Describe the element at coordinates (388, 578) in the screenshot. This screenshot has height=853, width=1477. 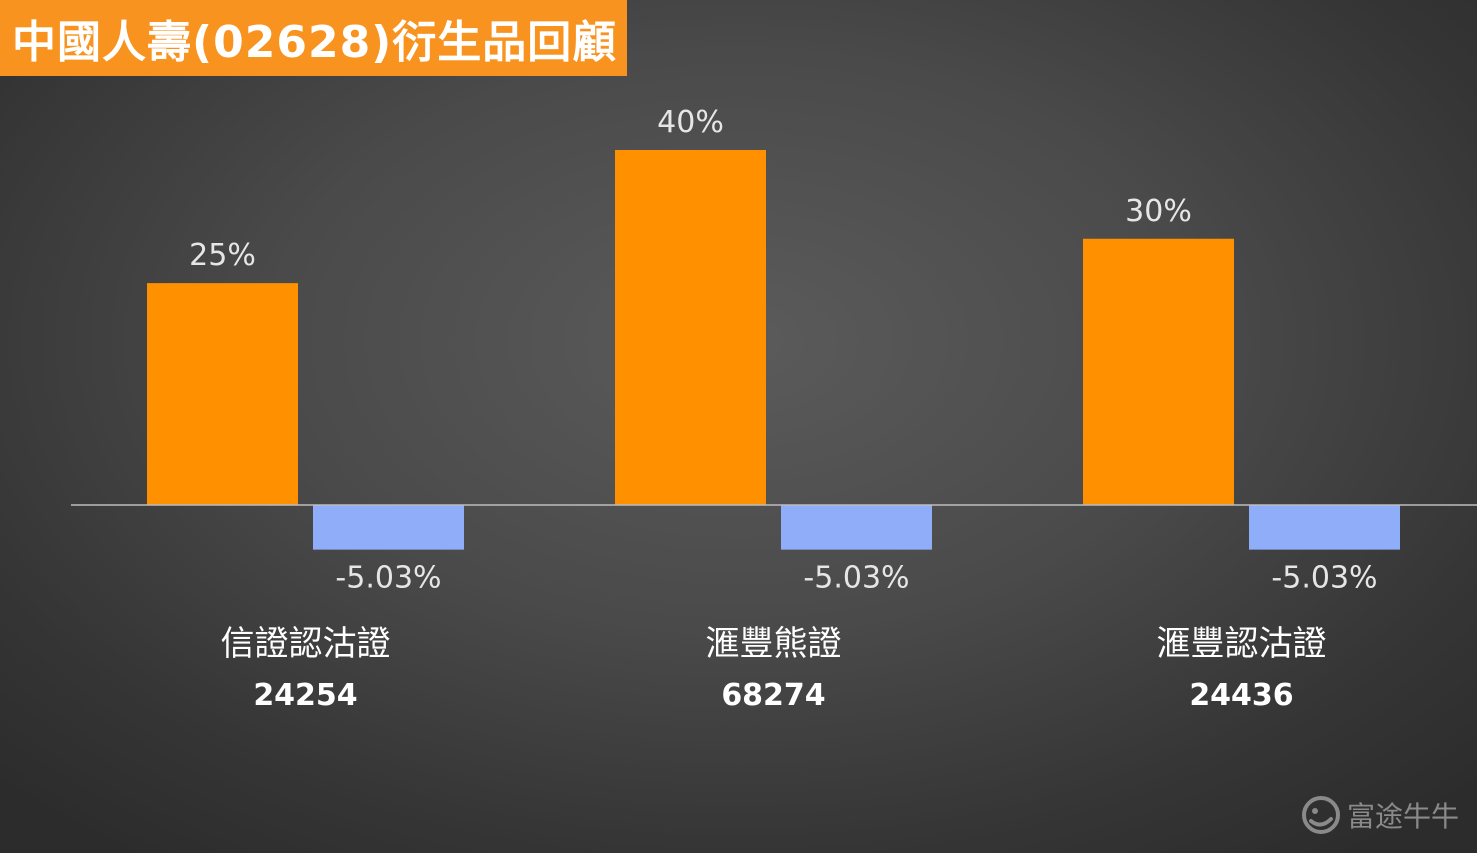
I see `data-label-negative-1: -5.03%` at that location.